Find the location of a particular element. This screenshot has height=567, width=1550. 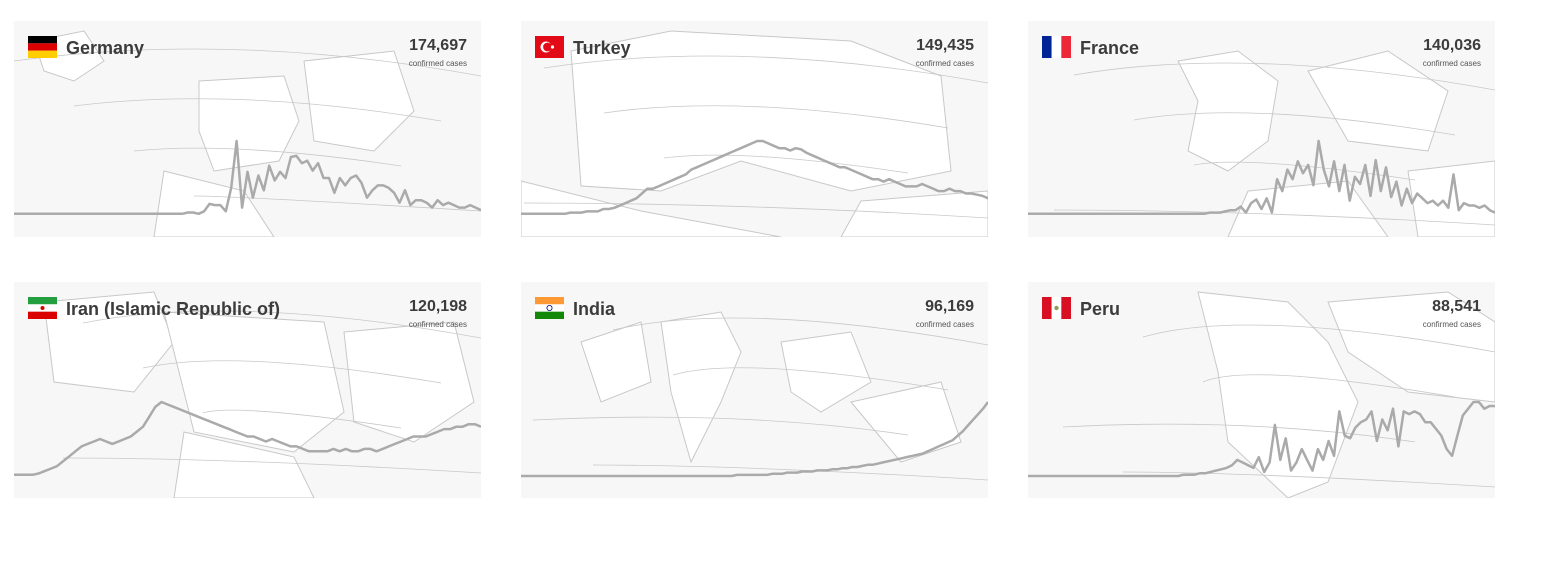

country-card-turkey: Turkey 149,435 confirmed cases is located at coordinates (754, 129).